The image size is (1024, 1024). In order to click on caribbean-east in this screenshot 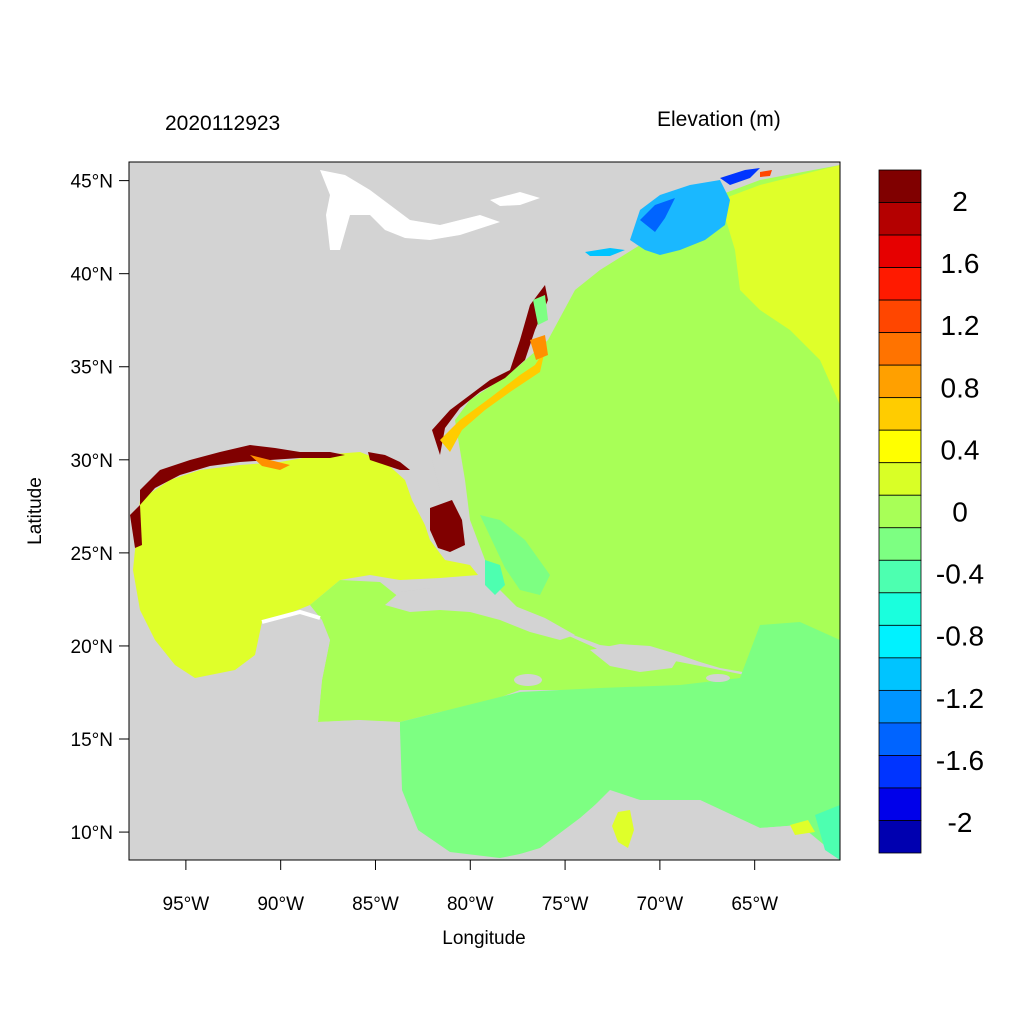, I will do `click(620, 741)`.